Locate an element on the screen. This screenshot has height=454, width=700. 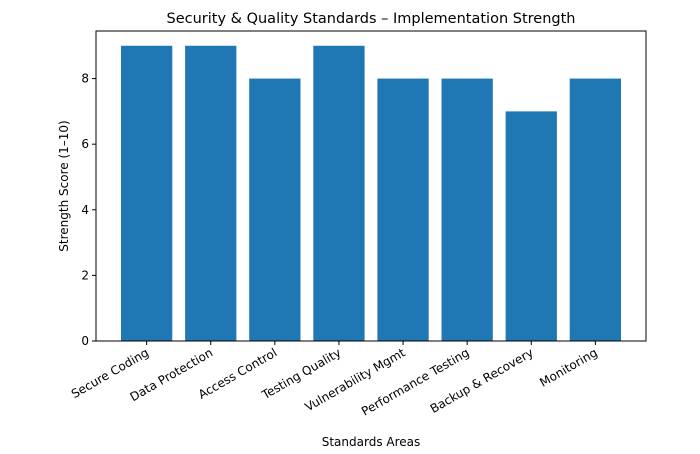
y-axis-label: Strength Score (1–10) is located at coordinates (64, 185).